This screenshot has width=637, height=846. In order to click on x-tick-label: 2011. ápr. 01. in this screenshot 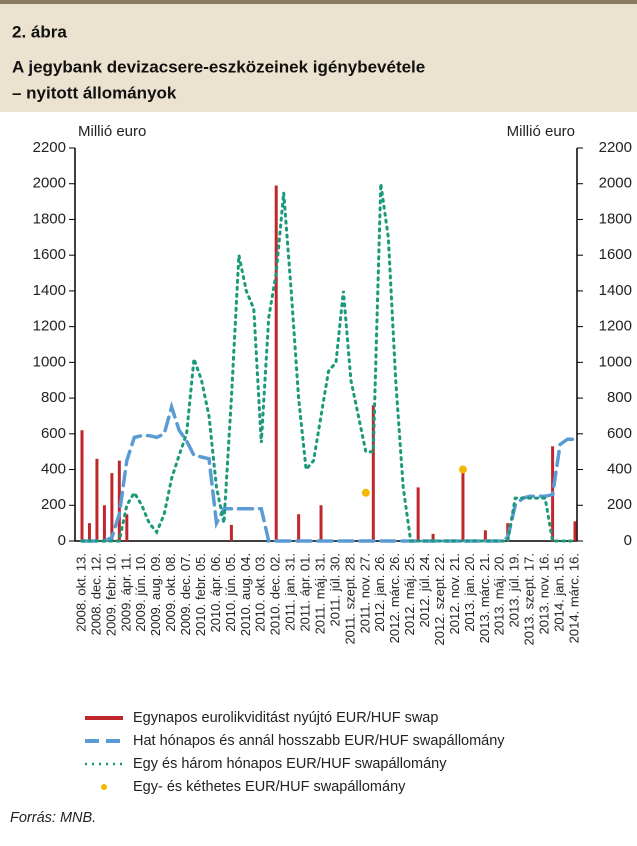, I will do `click(305, 592)`.